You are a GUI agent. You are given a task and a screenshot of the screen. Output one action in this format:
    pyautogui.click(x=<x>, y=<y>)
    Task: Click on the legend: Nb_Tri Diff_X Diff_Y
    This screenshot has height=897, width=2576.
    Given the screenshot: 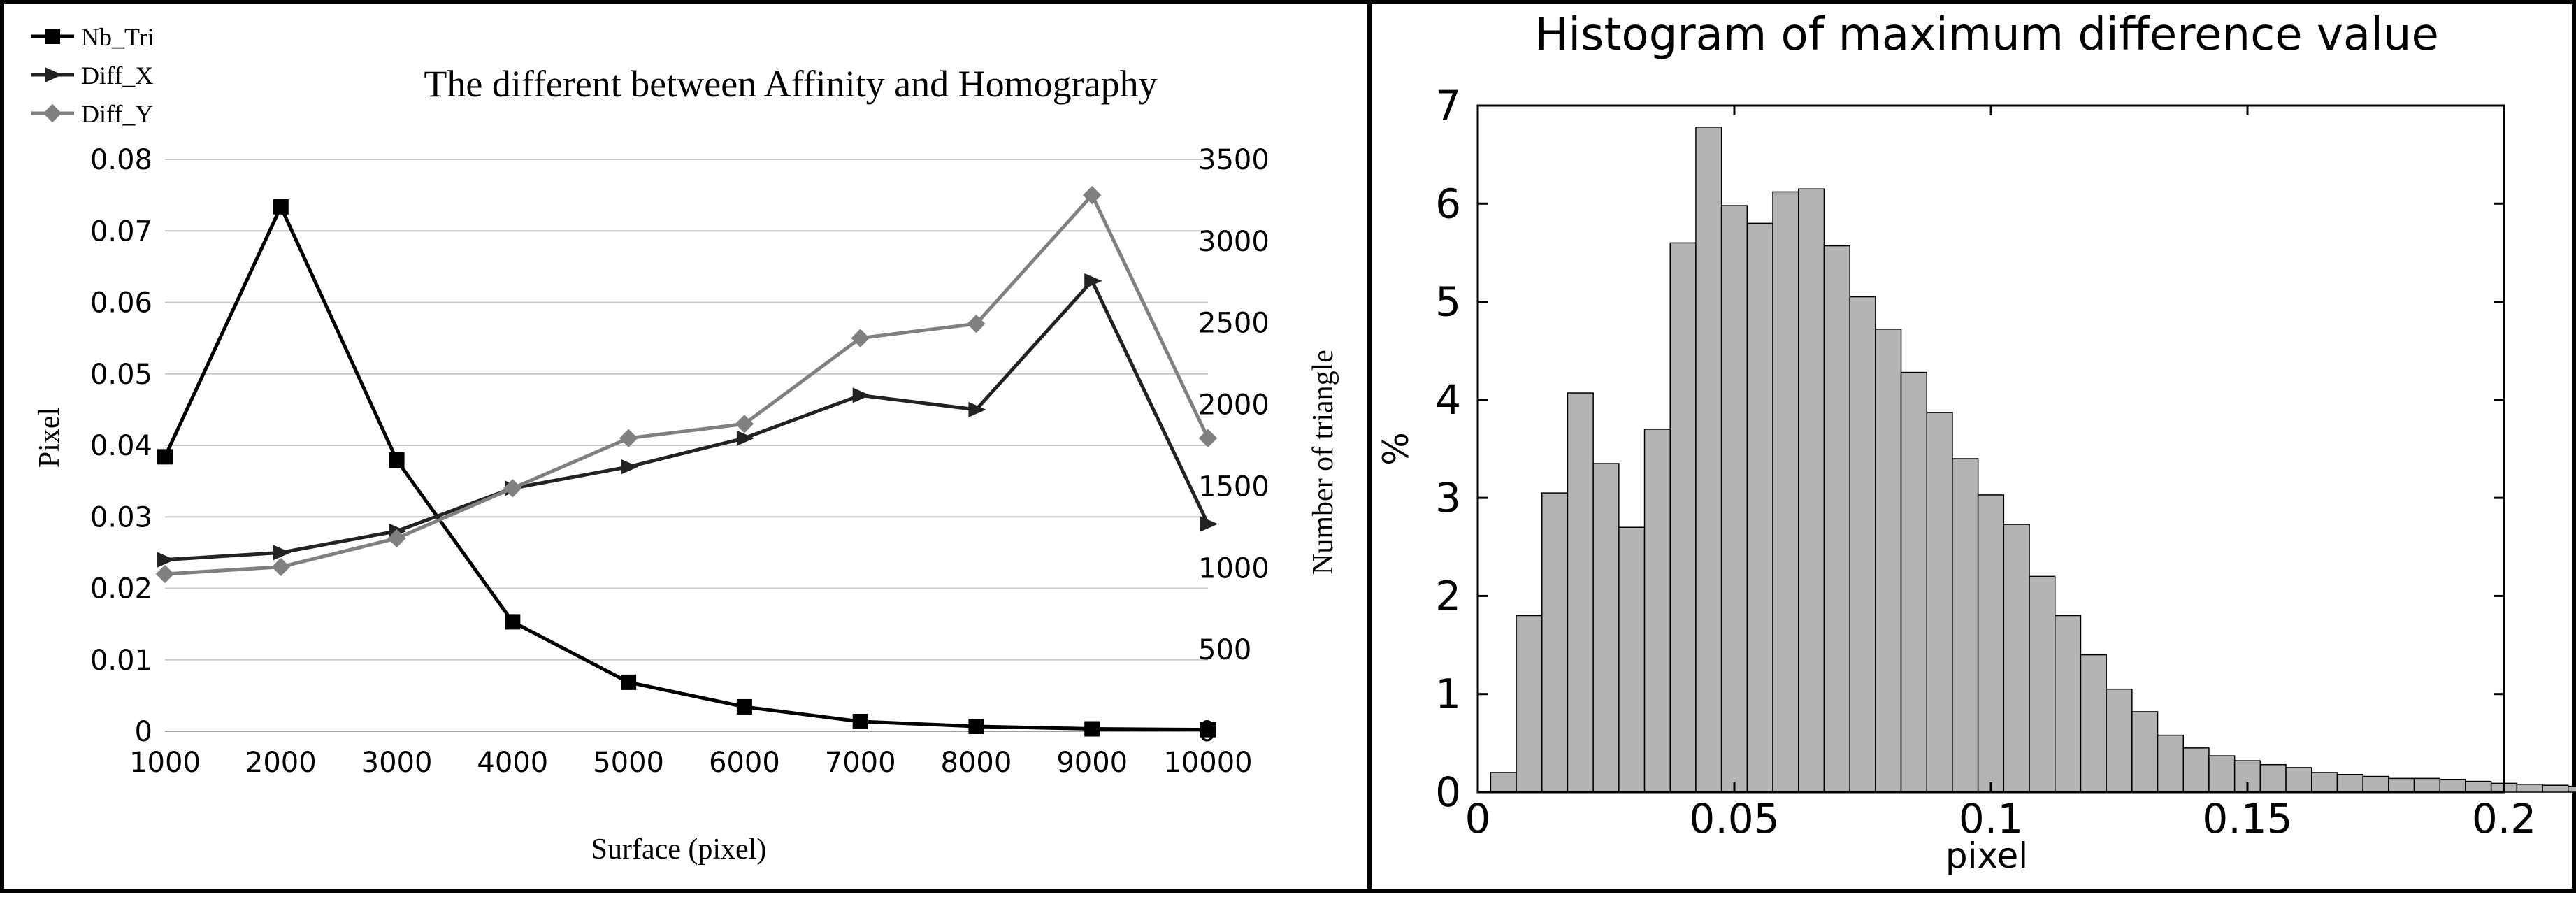 What is the action you would take?
    pyautogui.click(x=92, y=76)
    